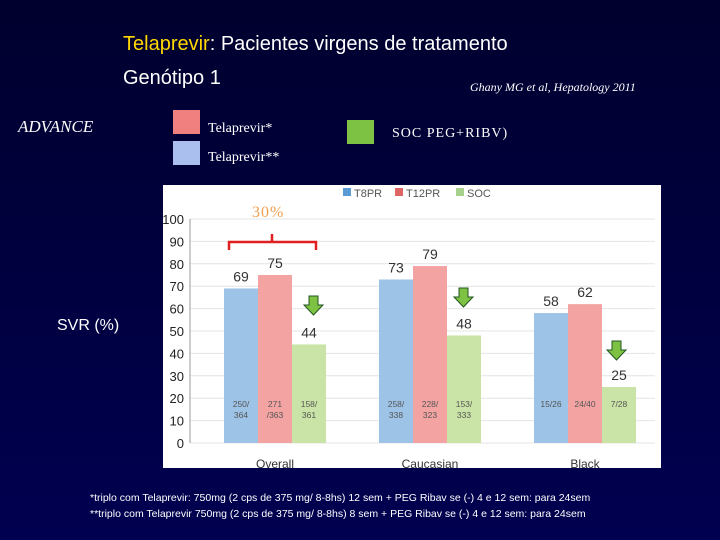  I want to click on y-tick-label: 80, so click(177, 264).